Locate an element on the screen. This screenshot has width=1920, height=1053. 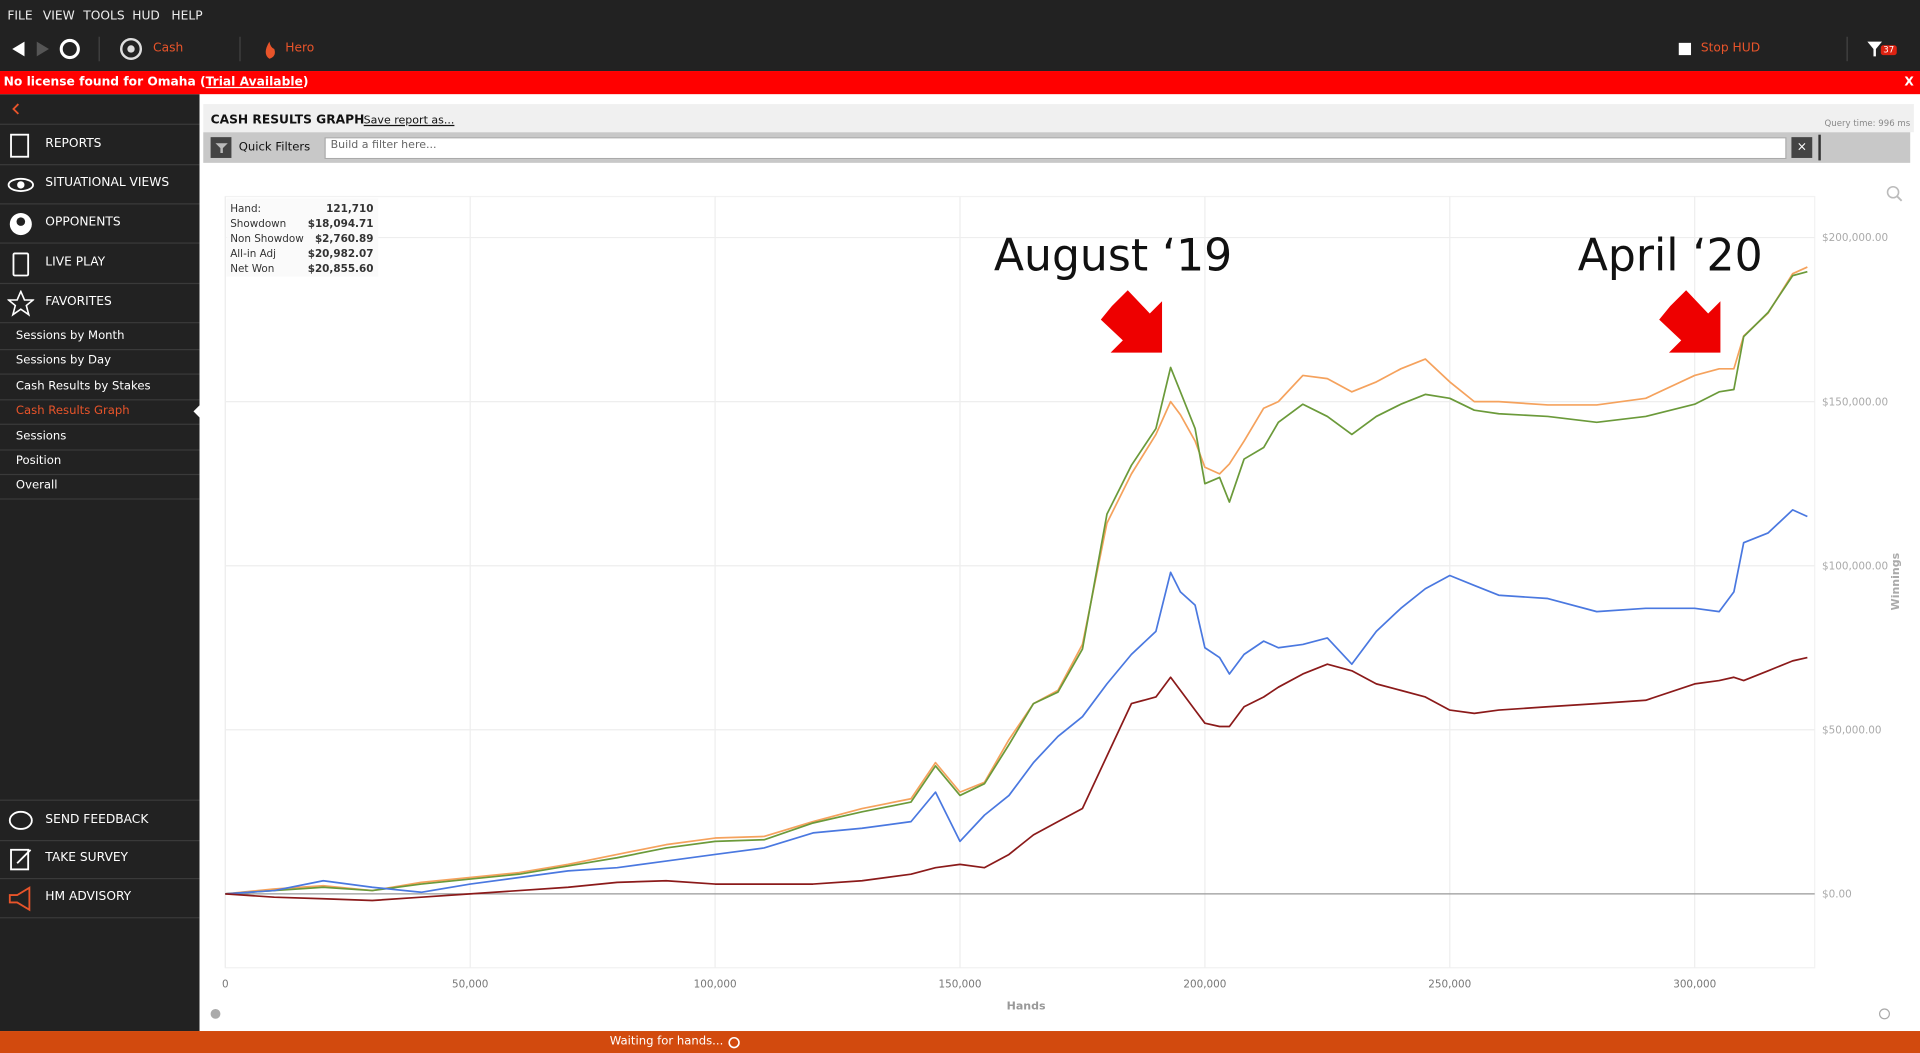
report-title: CASH RESULTS GRAPH is located at coordinates (287, 120).